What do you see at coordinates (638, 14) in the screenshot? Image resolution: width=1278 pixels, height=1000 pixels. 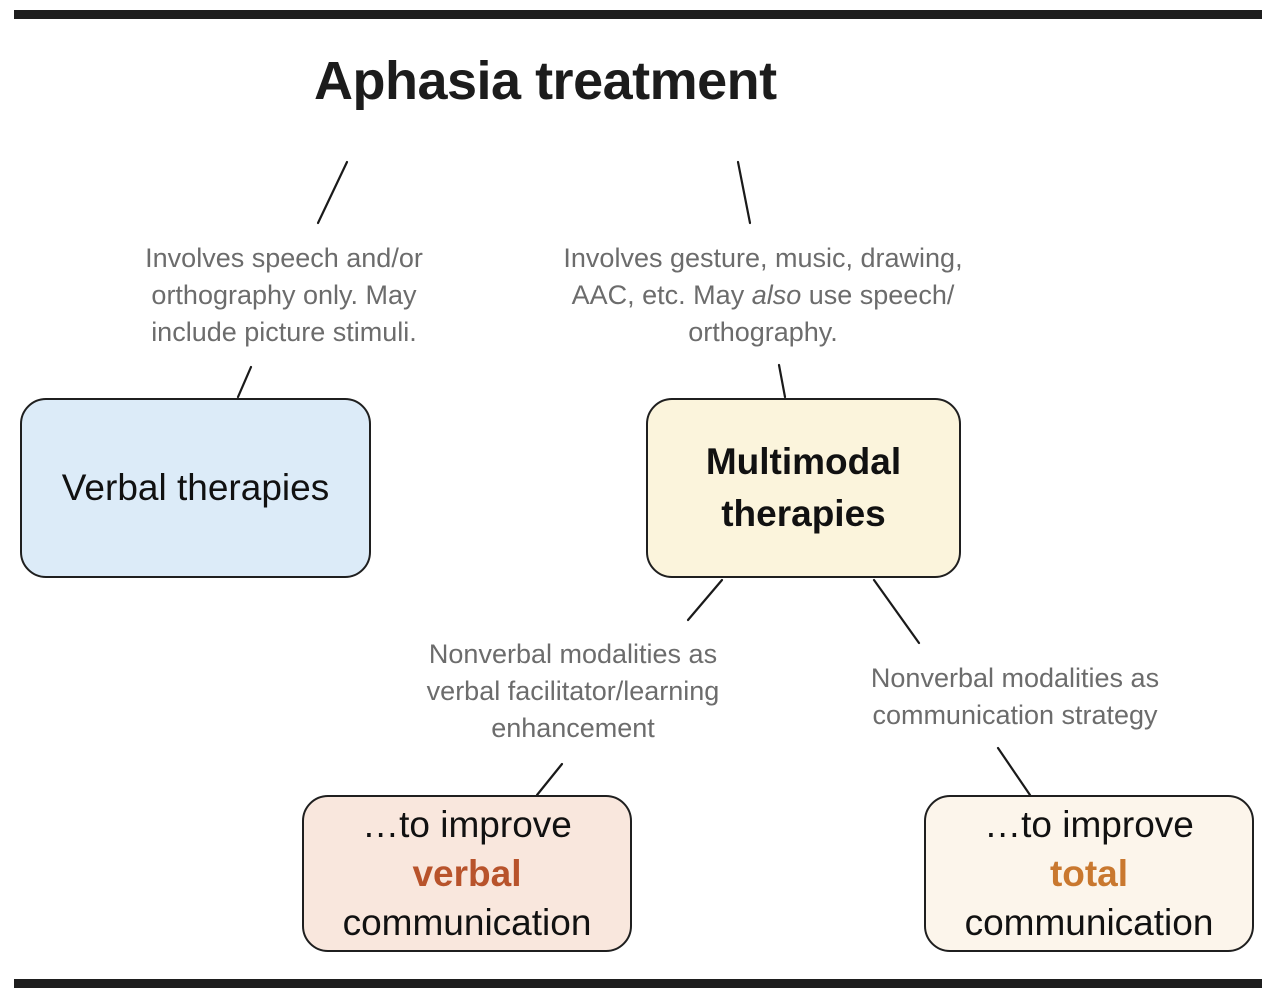 I see `top-rule` at bounding box center [638, 14].